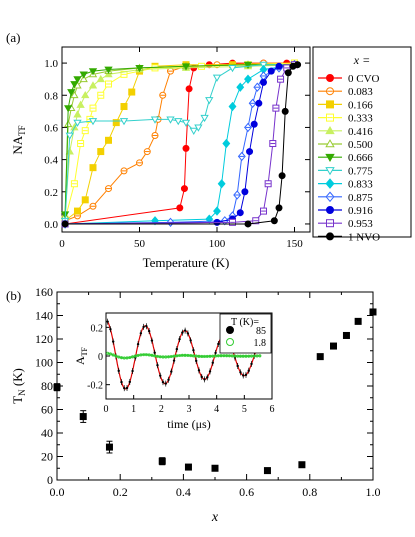 Image resolution: width=415 pixels, height=537 pixels. Describe the element at coordinates (260, 343) in the screenshot. I see `inset-legend-label: 1.8` at that location.